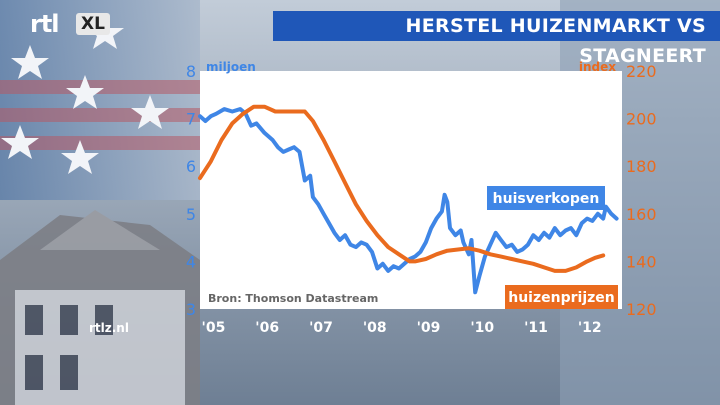 This screenshot has width=720, height=405. What do you see at coordinates (536, 328) in the screenshot?
I see `x-axis-tick-label: '11` at bounding box center [536, 328].